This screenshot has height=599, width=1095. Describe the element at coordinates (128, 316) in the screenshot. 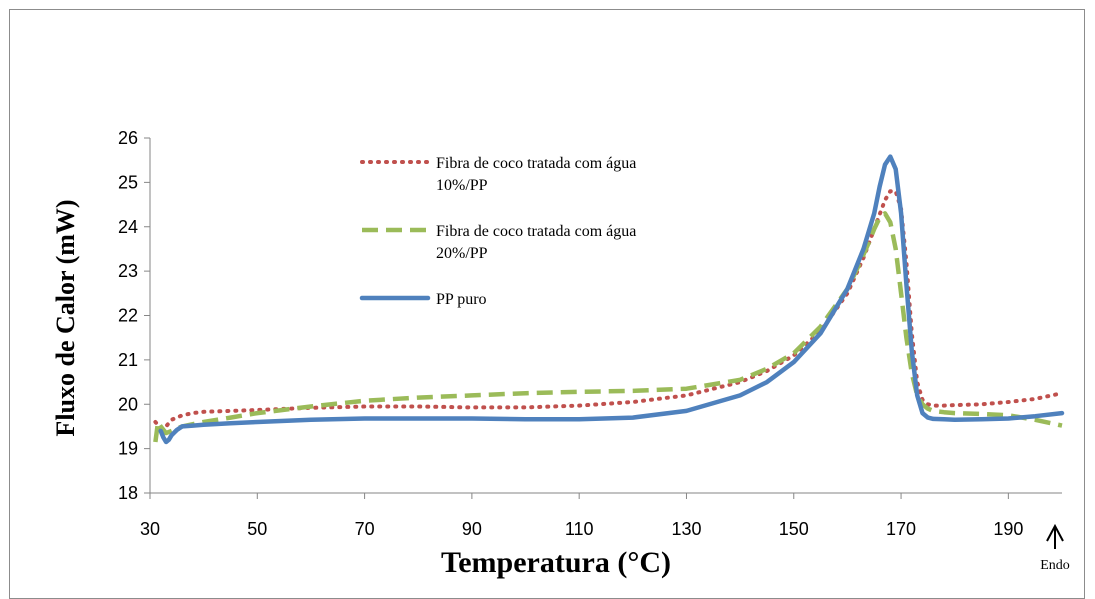

I see `y-tick-label: 22` at that location.